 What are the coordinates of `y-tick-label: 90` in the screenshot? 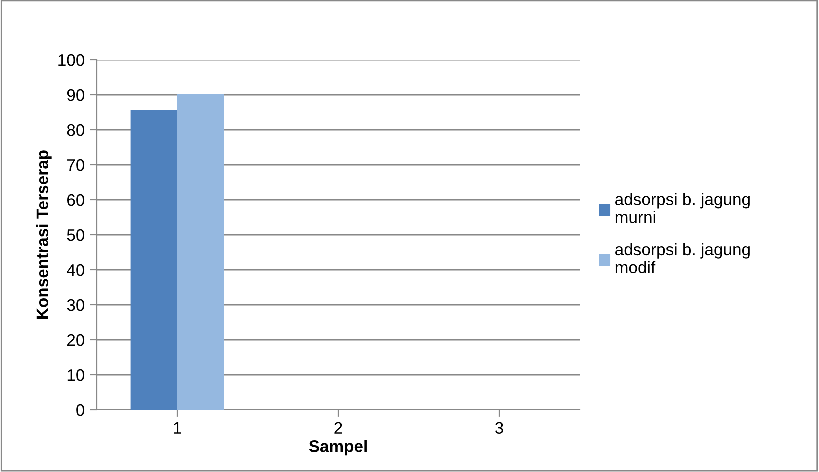 It's located at (76, 95).